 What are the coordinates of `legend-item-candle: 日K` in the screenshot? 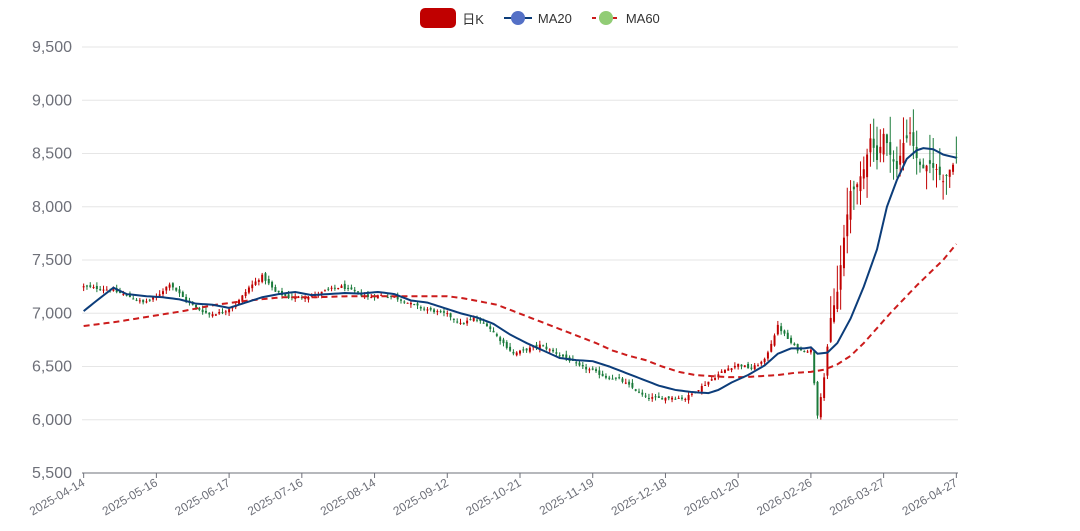 It's located at (452, 18).